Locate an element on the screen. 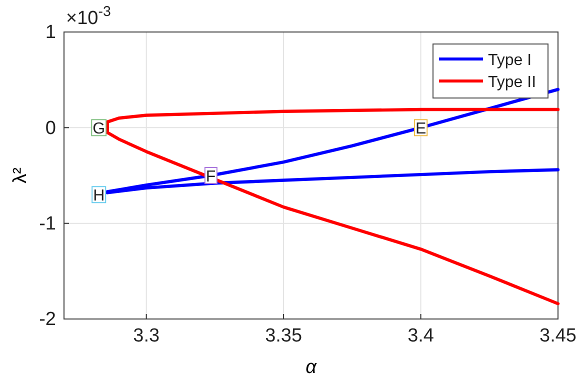 The height and width of the screenshot is (378, 582). legend-label: Type II is located at coordinates (512, 82).